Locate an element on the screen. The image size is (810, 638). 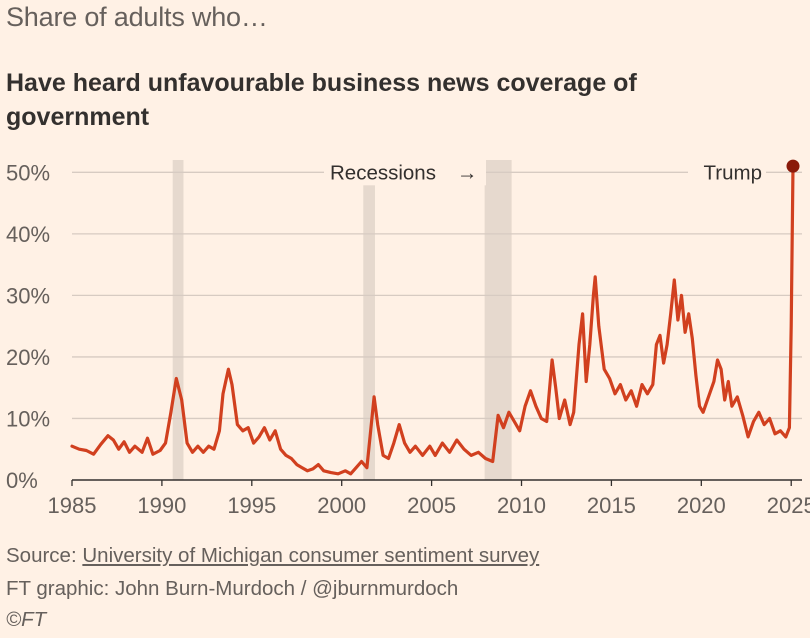
y-tick-label: 40% is located at coordinates (28, 234).